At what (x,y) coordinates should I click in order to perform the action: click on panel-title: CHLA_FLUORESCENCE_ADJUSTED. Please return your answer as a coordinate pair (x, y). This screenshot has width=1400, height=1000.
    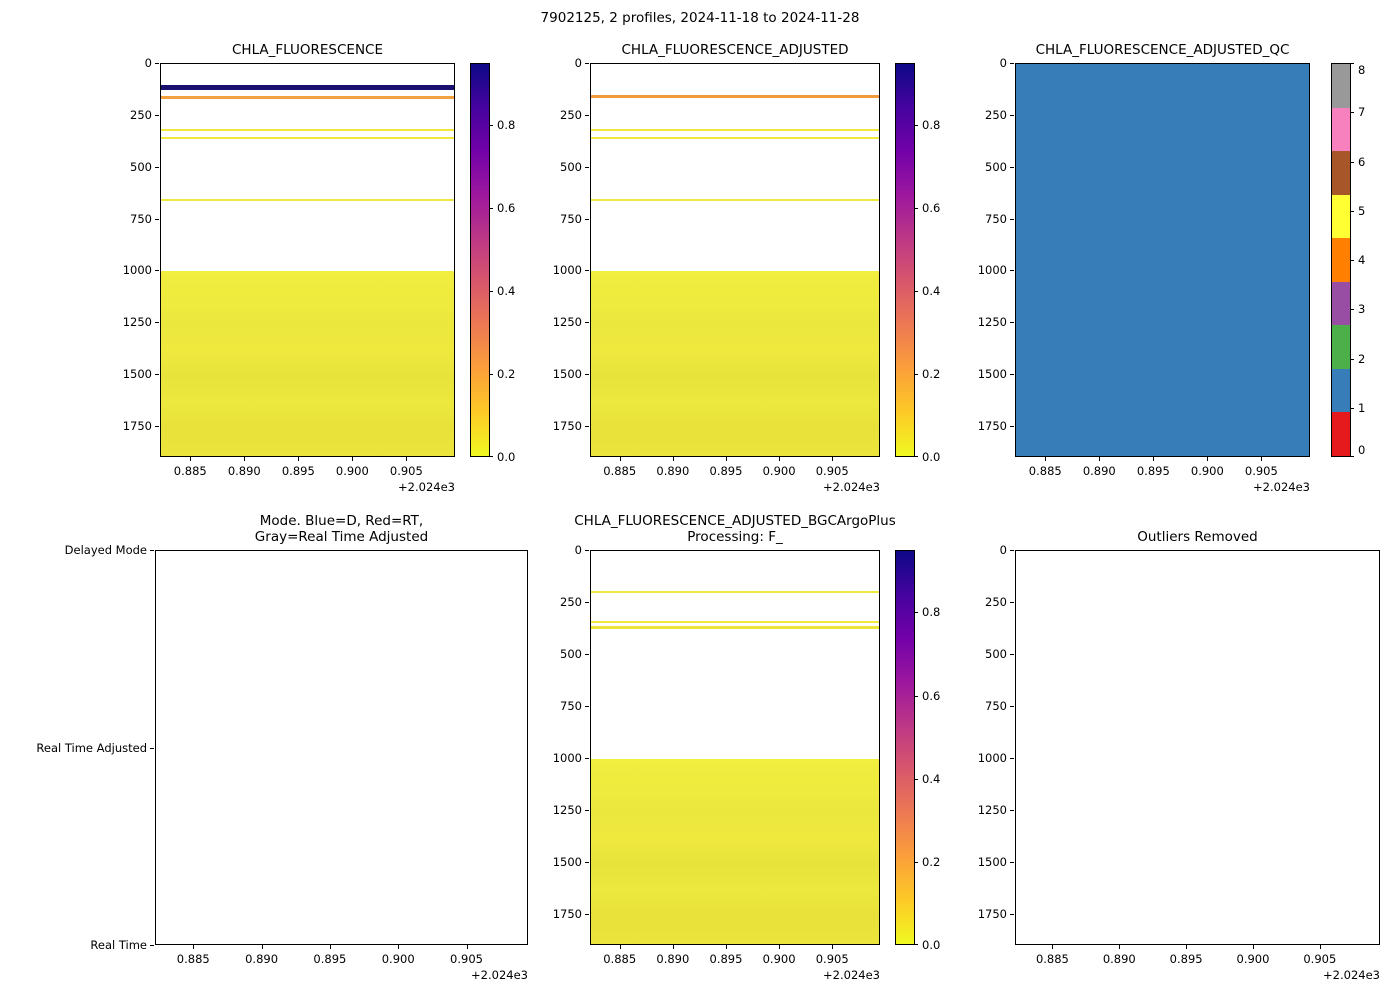
    Looking at the image, I should click on (735, 50).